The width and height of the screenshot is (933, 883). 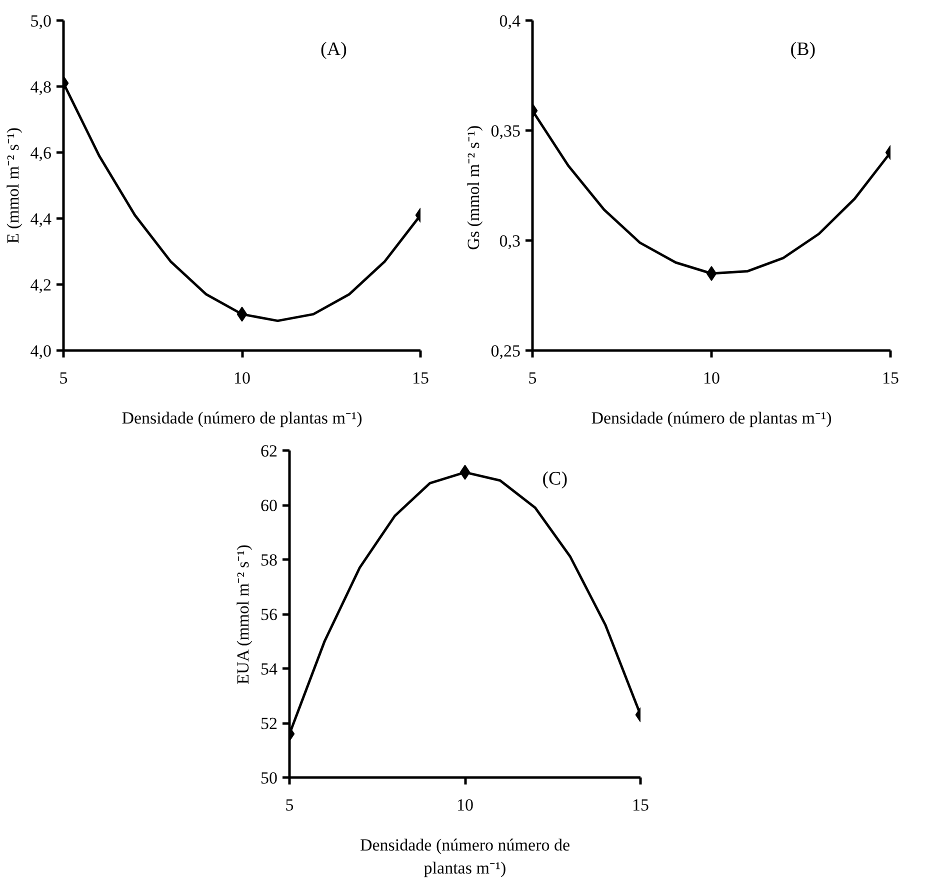 What do you see at coordinates (269, 669) in the screenshot?
I see `y-tick-label: 54` at bounding box center [269, 669].